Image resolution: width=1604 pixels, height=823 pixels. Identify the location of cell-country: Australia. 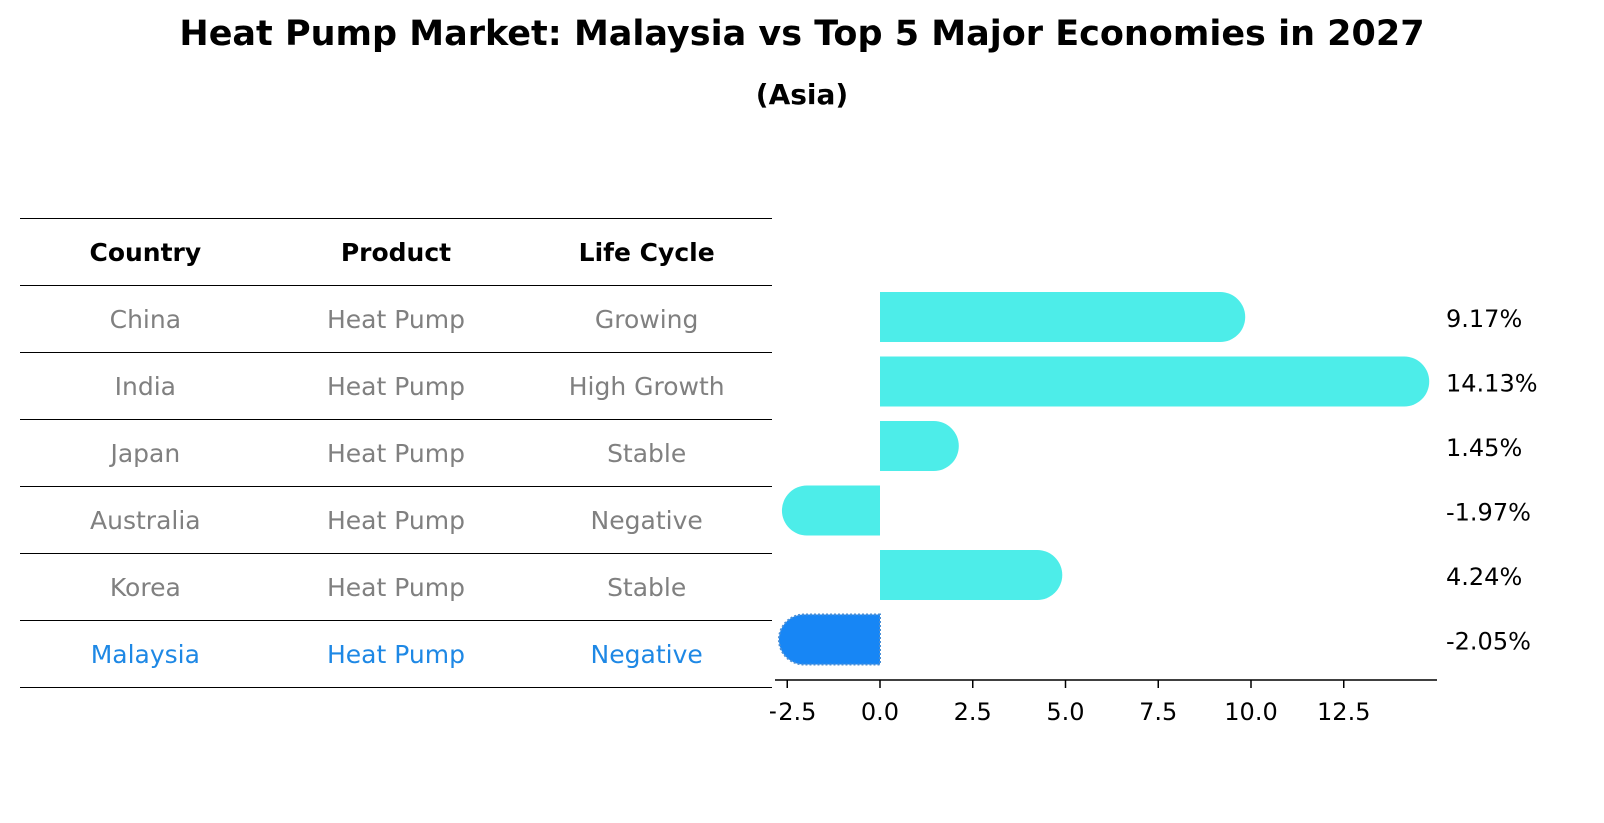
(145, 520).